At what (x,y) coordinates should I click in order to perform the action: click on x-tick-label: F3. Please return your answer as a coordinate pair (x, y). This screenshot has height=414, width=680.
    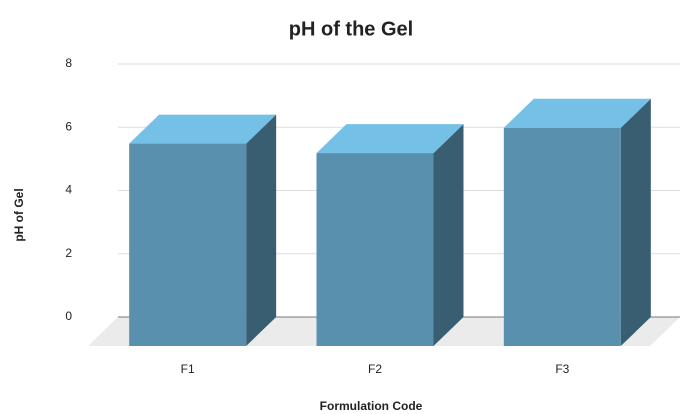
    Looking at the image, I should click on (562, 369).